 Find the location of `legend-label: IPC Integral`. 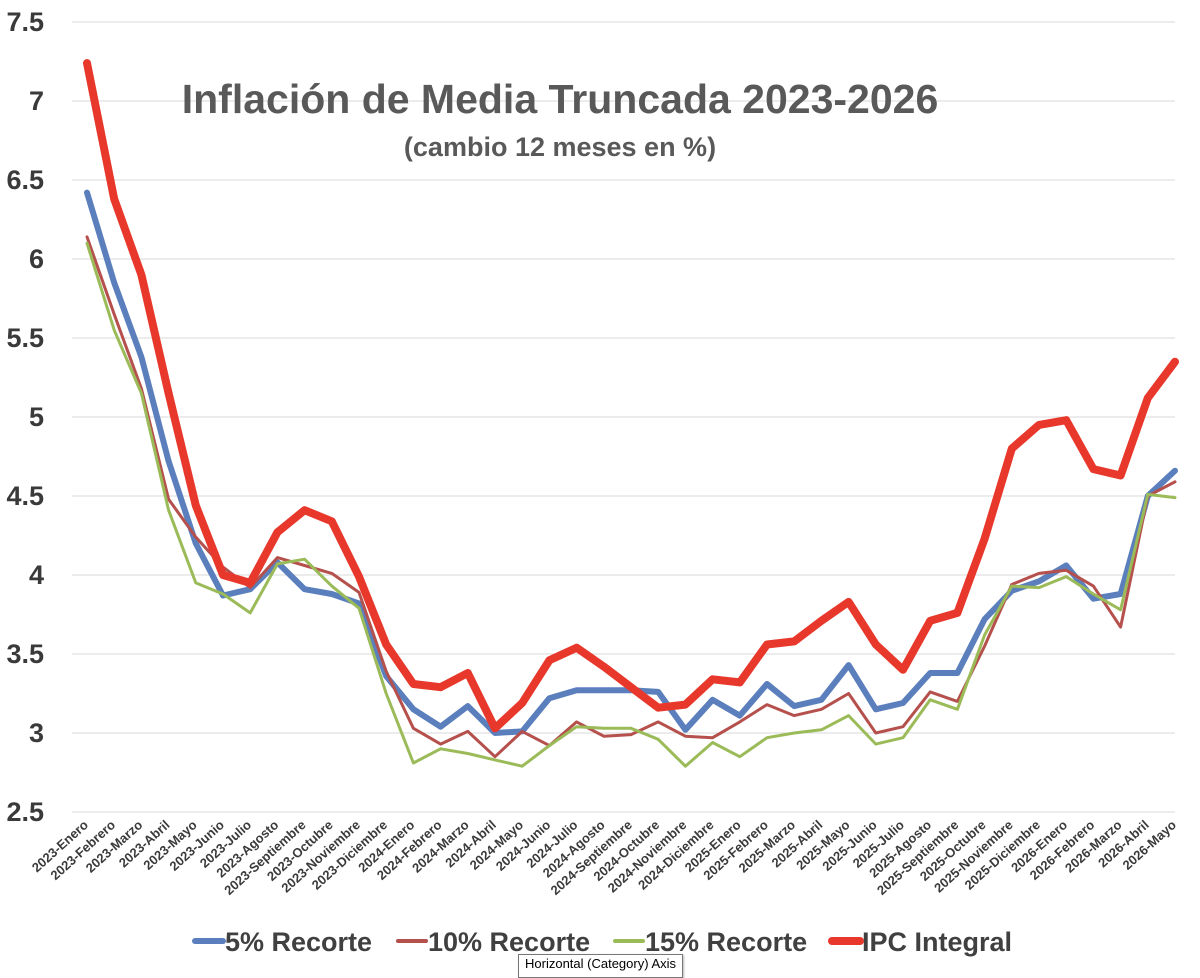

legend-label: IPC Integral is located at coordinates (937, 942).